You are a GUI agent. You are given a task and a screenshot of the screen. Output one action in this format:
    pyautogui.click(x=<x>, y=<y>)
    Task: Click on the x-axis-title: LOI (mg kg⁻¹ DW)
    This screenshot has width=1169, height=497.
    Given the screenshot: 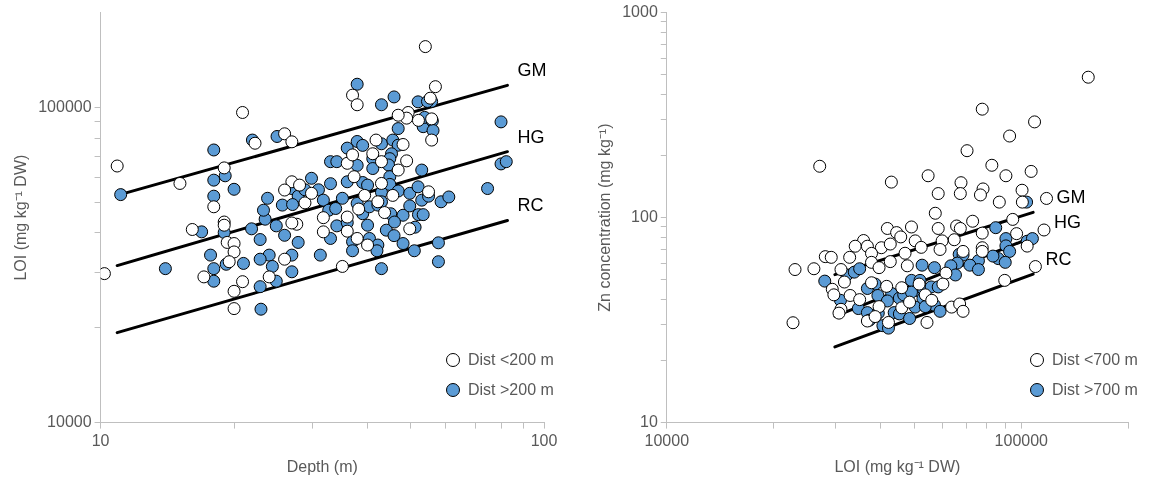 What is the action you would take?
    pyautogui.click(x=897, y=466)
    